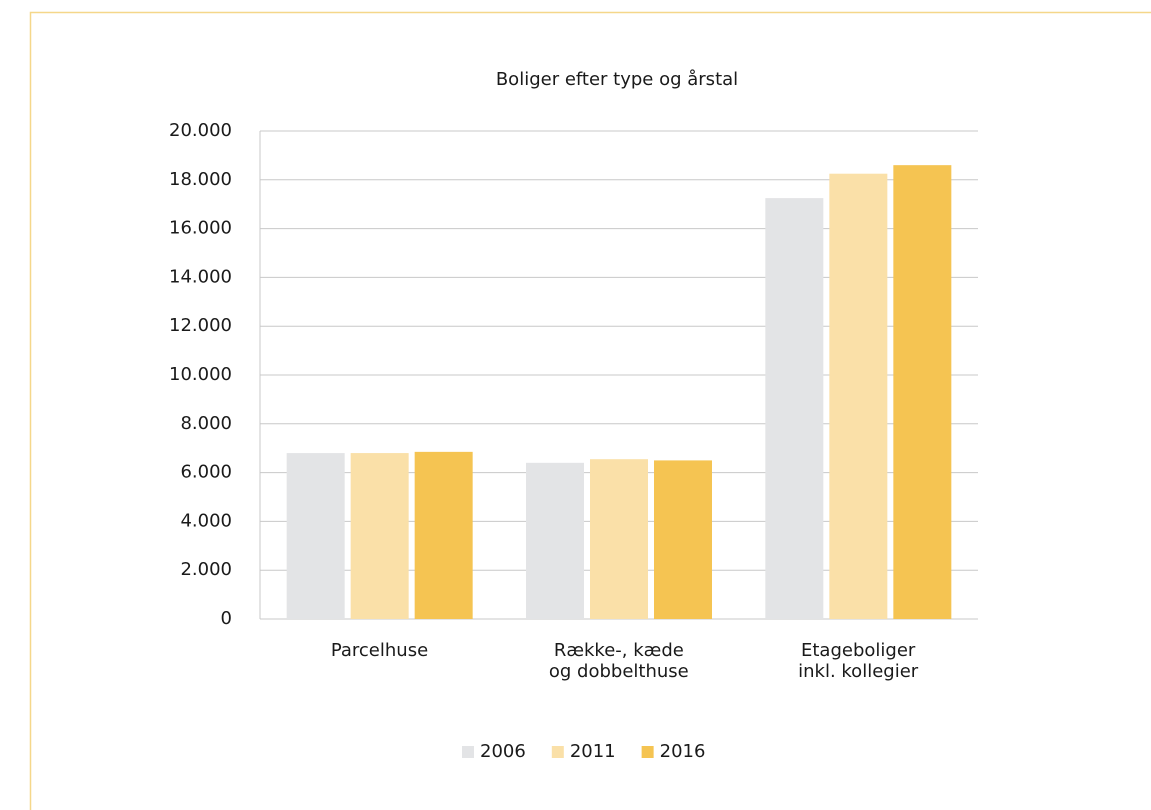  I want to click on y-tick-label: 18.000, so click(200, 179).